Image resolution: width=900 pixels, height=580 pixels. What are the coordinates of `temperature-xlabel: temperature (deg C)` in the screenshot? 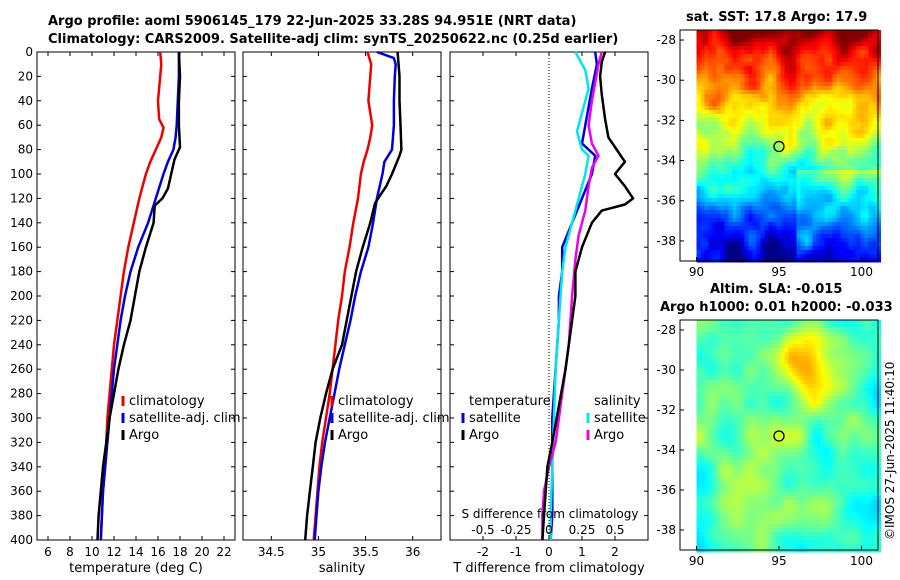 It's located at (136, 568).